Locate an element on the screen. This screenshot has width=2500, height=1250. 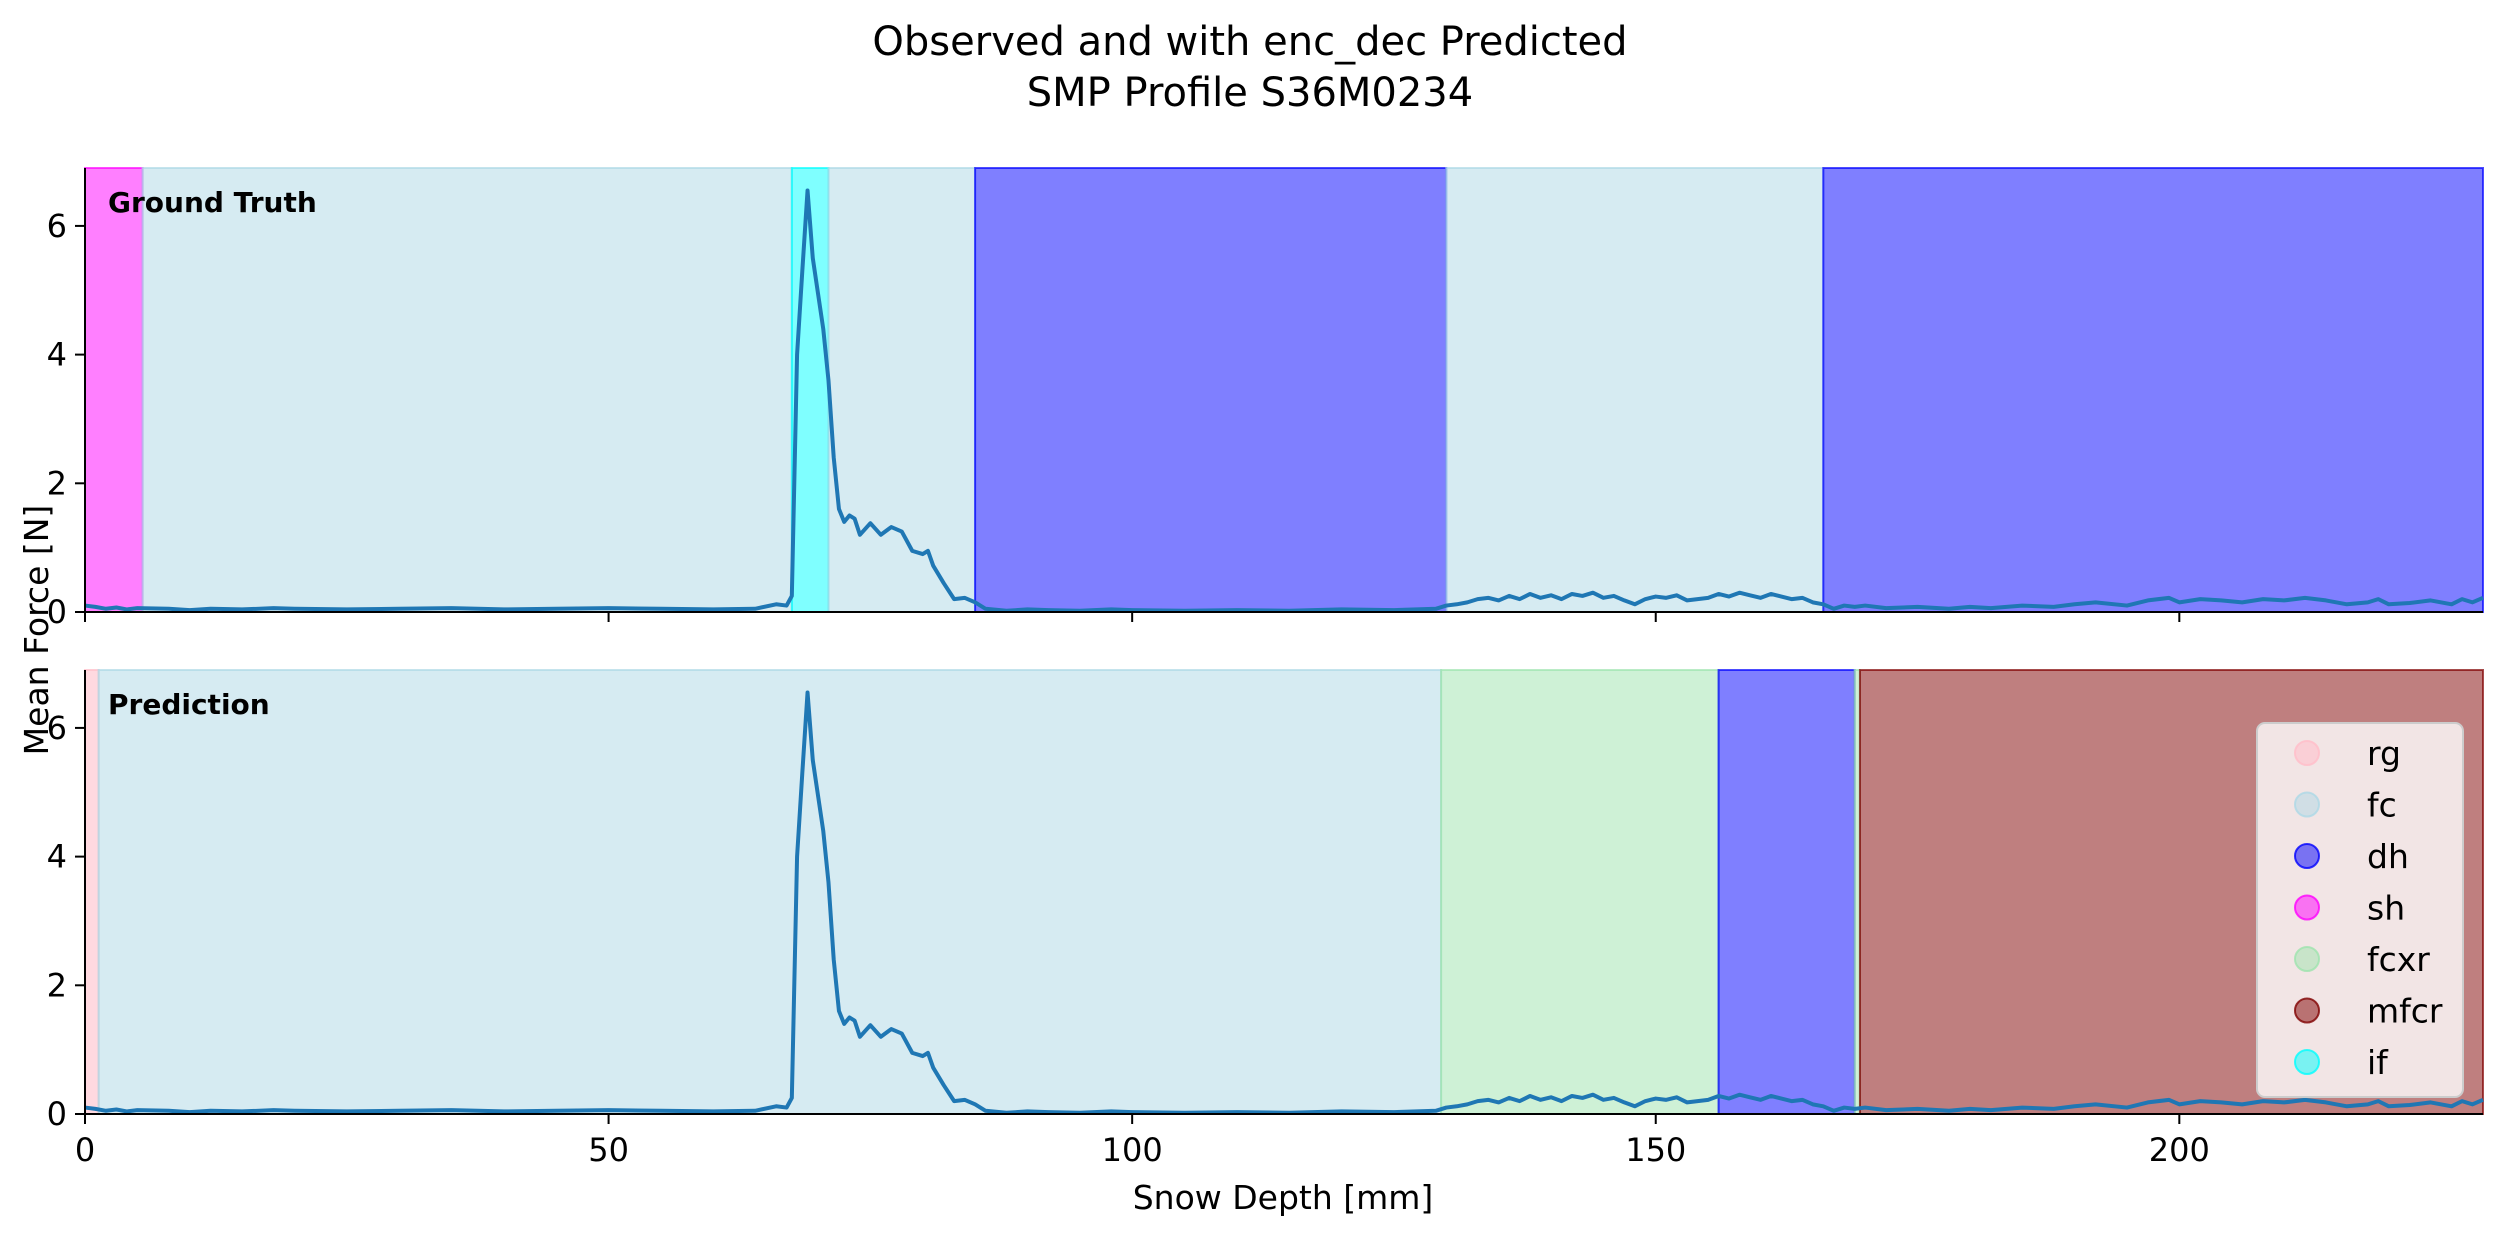
x-tick-label: 150 is located at coordinates (1655, 1150).